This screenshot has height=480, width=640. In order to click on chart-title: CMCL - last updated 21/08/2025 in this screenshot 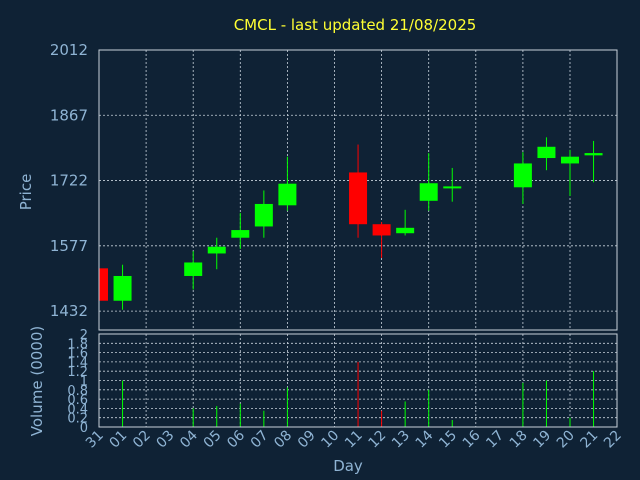, I will do `click(355, 25)`.